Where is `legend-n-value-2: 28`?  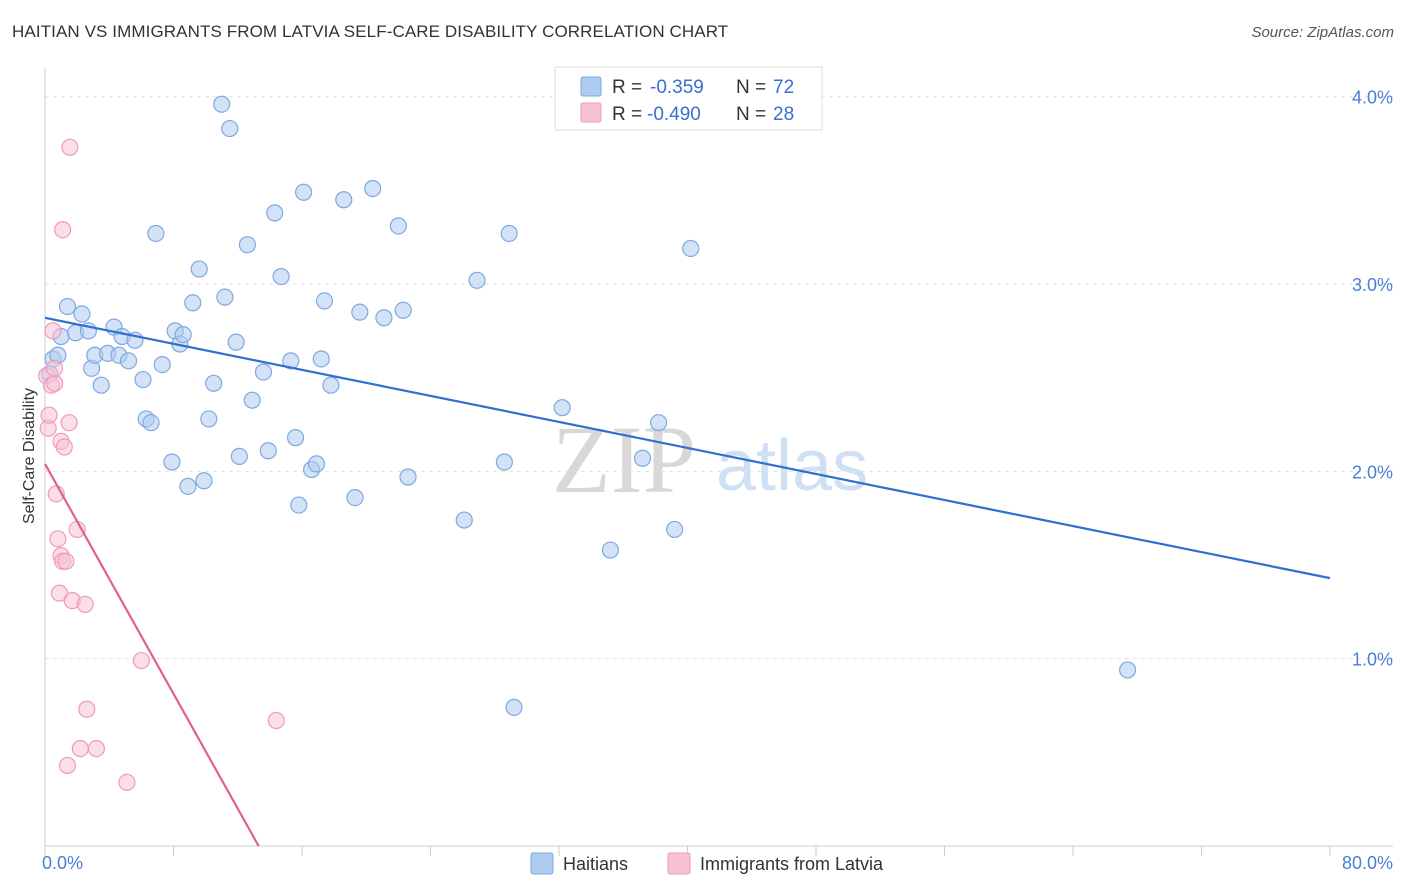
legend-n-value-2: 28 is located at coordinates (783, 114).